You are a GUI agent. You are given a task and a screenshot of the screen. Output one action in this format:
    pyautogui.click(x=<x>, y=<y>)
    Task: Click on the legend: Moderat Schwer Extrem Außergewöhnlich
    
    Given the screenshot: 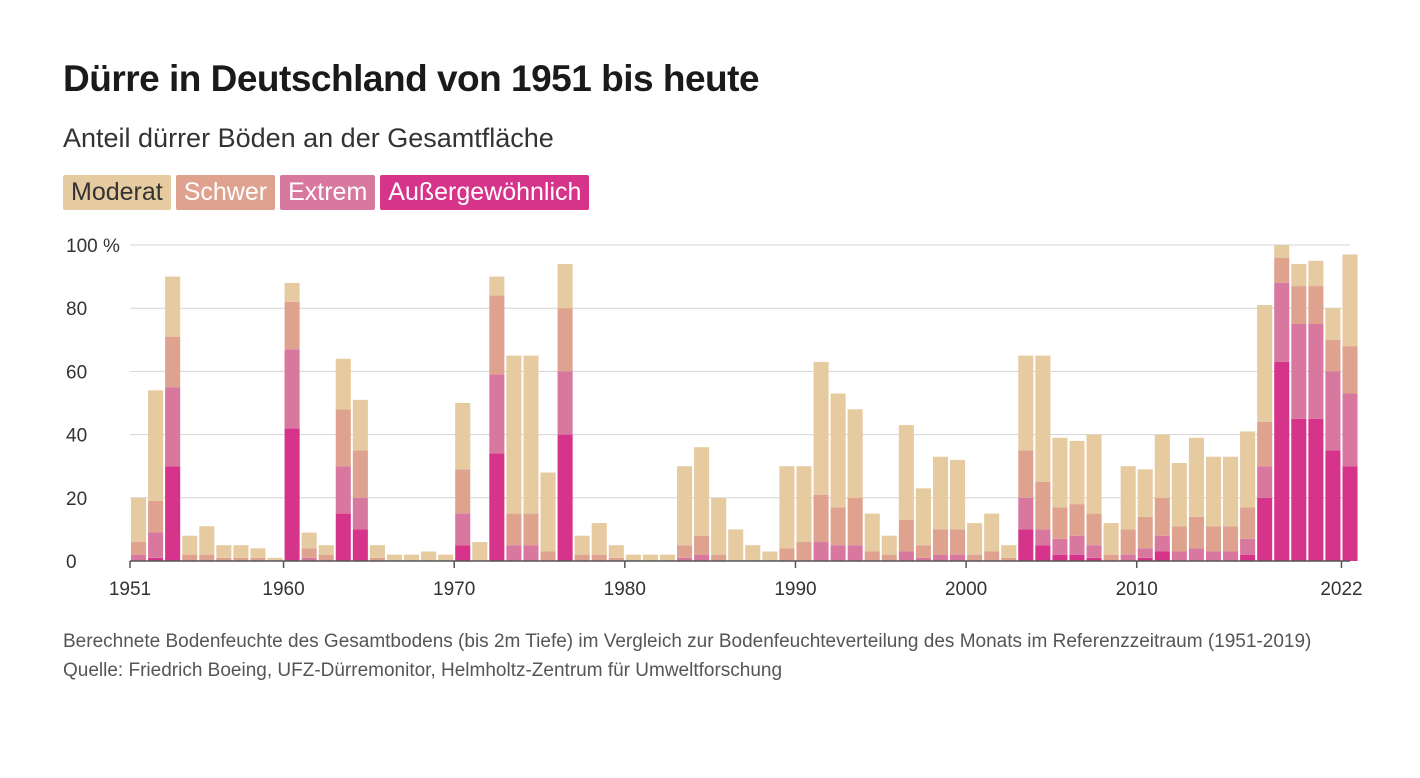 What is the action you would take?
    pyautogui.click(x=326, y=192)
    